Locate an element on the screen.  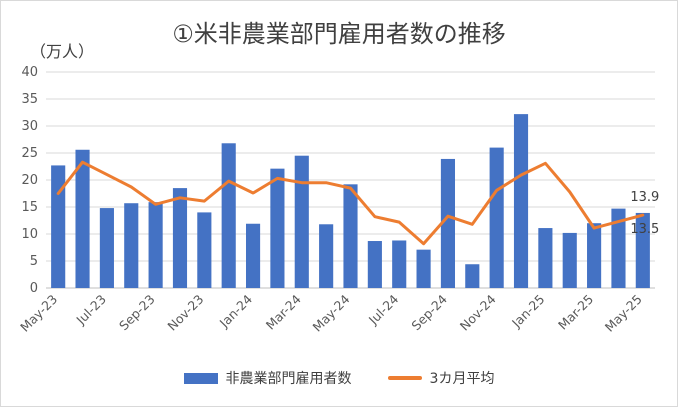
line-data-label: 13.5 is located at coordinates (644, 229).